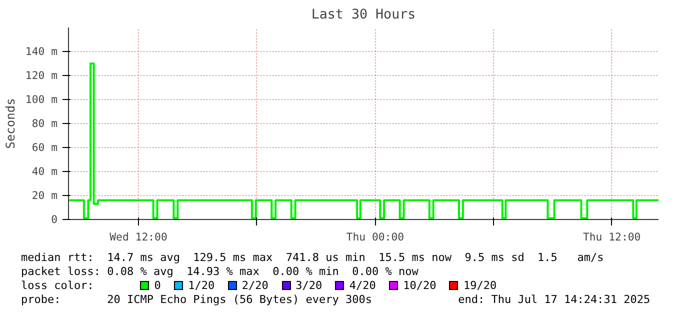  Describe the element at coordinates (363, 15) in the screenshot. I see `chart-title: Last 30 Hours` at that location.